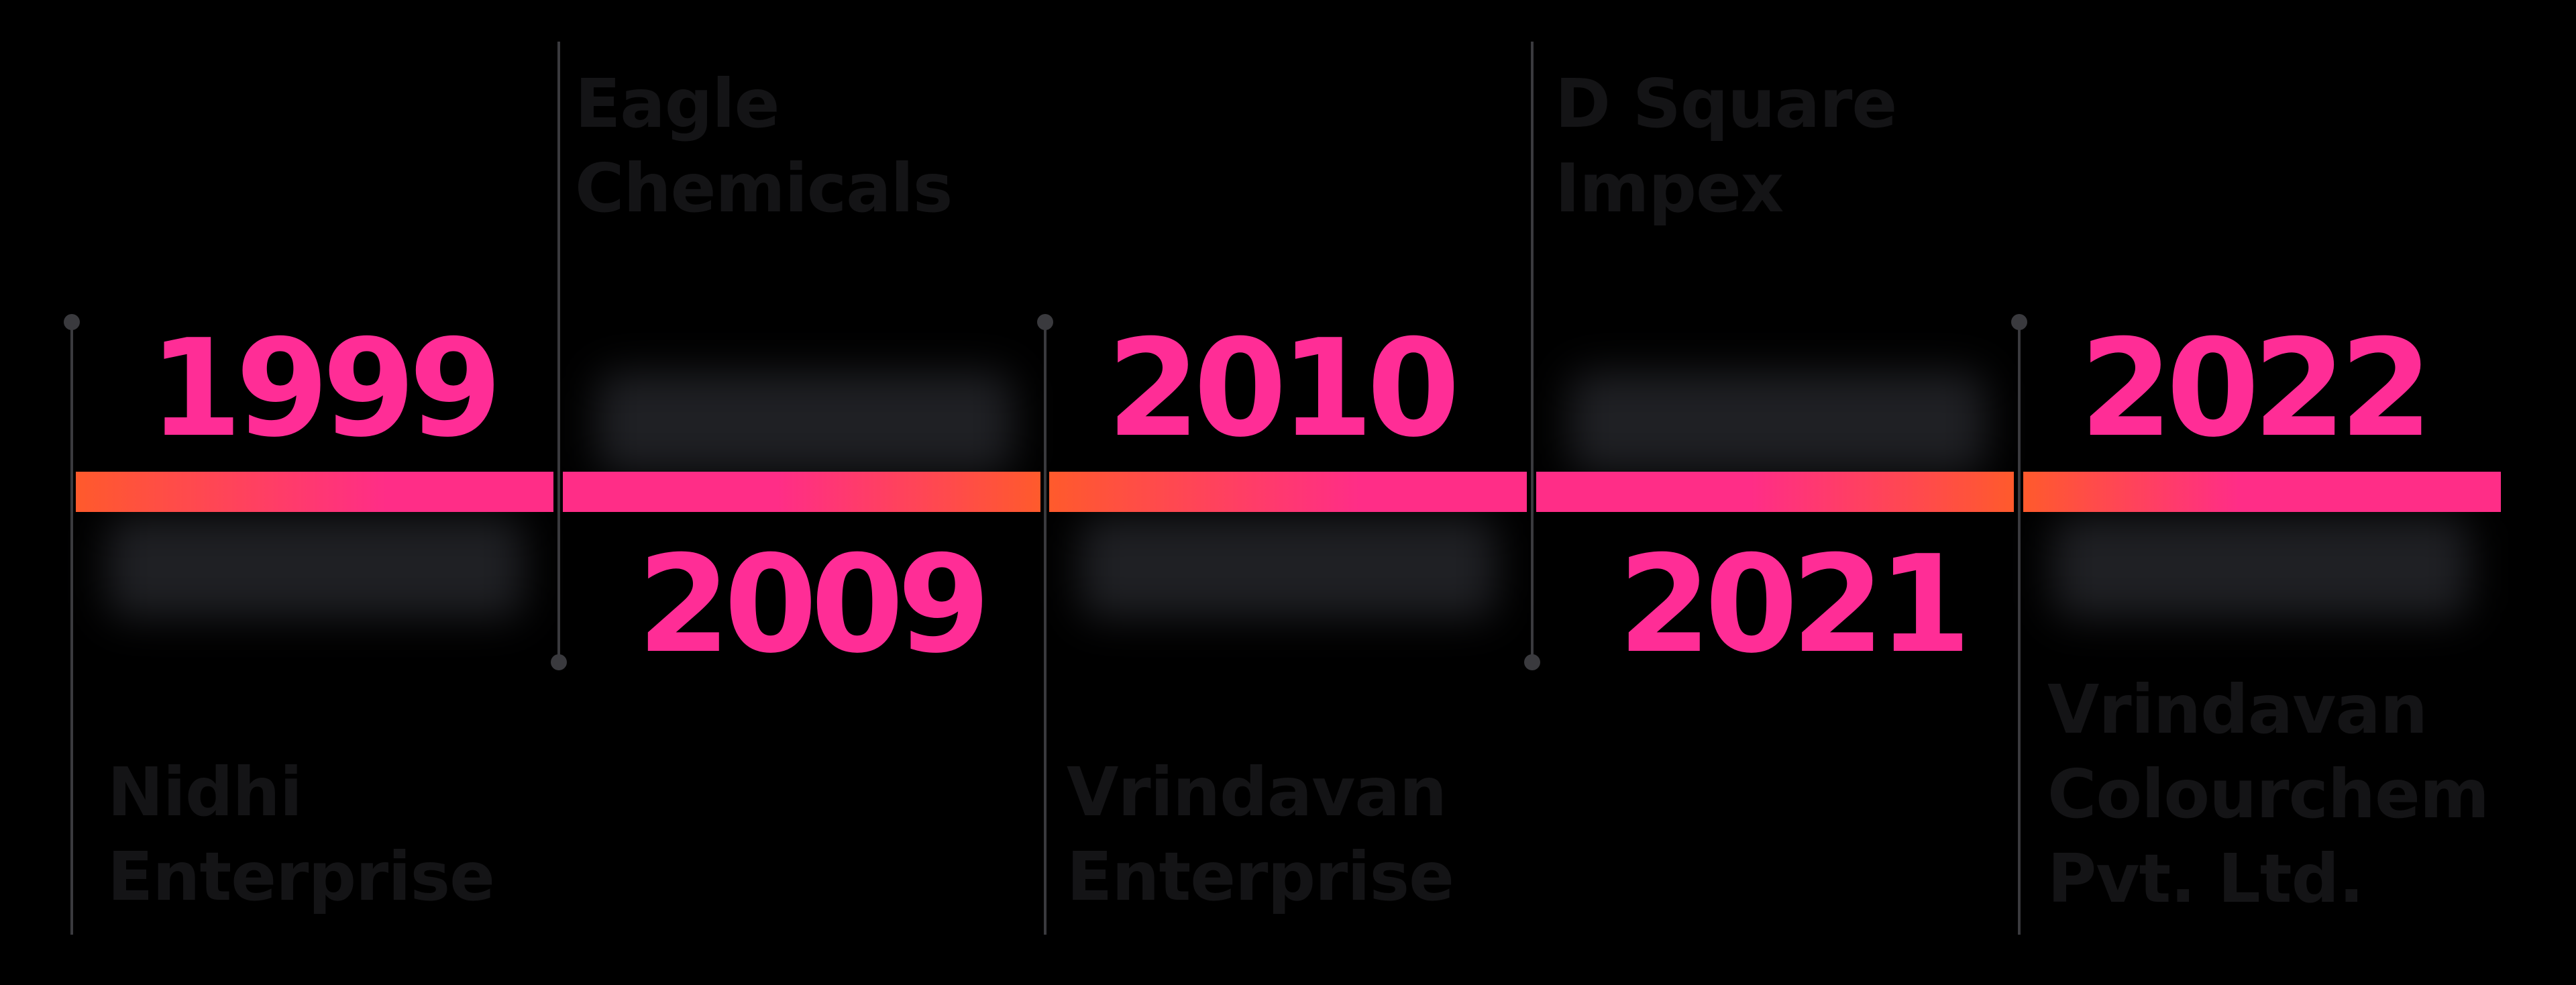 The image size is (2576, 985). What do you see at coordinates (71, 628) in the screenshot?
I see `connector-line-1999` at bounding box center [71, 628].